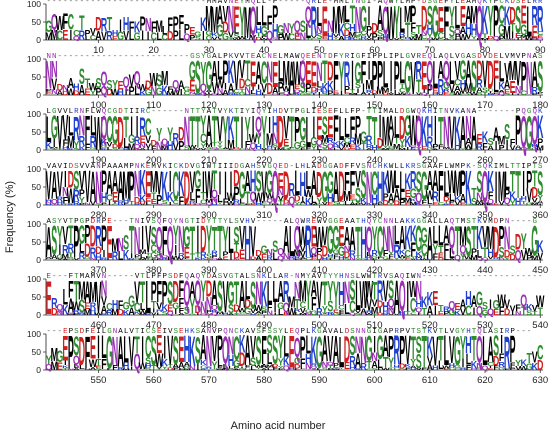 This screenshot has width=550, height=434. Describe the element at coordinates (468, 332) in the screenshot. I see `consensus-residue: H` at that location.